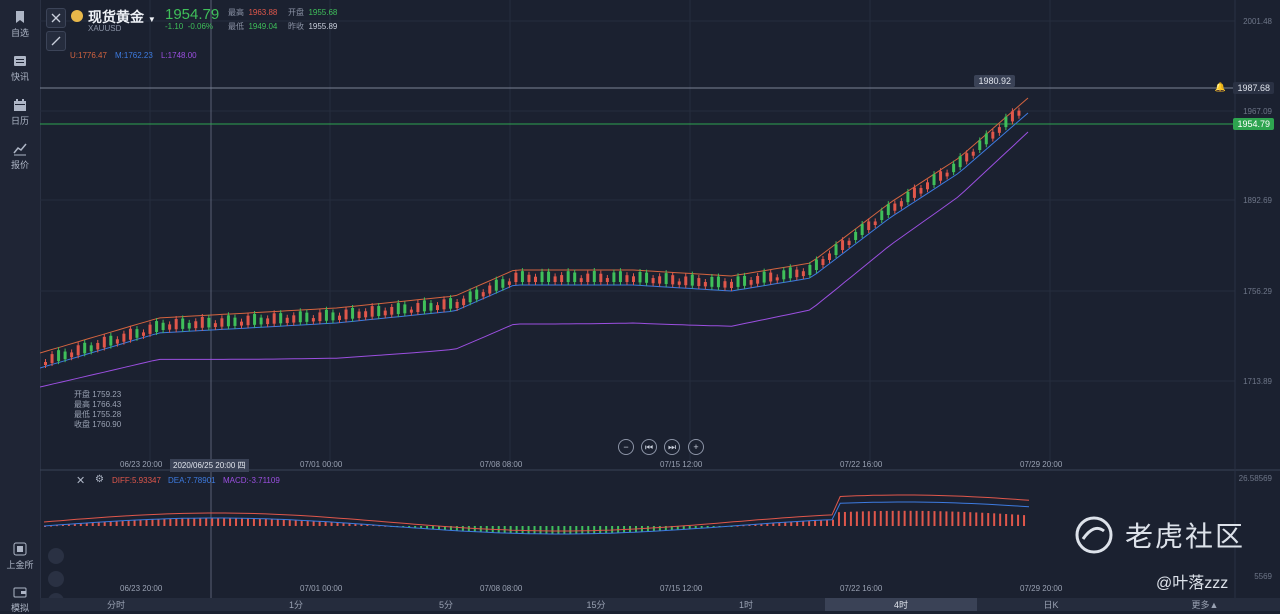  What do you see at coordinates (20, 149) in the screenshot?
I see `chart-line-icon` at bounding box center [20, 149].